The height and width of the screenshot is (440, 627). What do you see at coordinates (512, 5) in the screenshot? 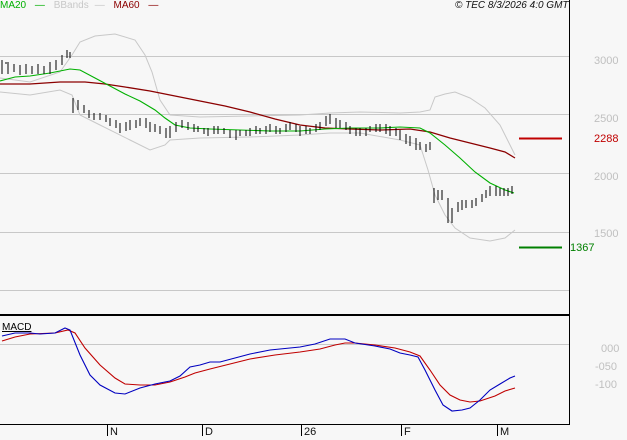
I see `copyright-label: © TEC 8/3/2026 4:0 GMT` at bounding box center [512, 5].